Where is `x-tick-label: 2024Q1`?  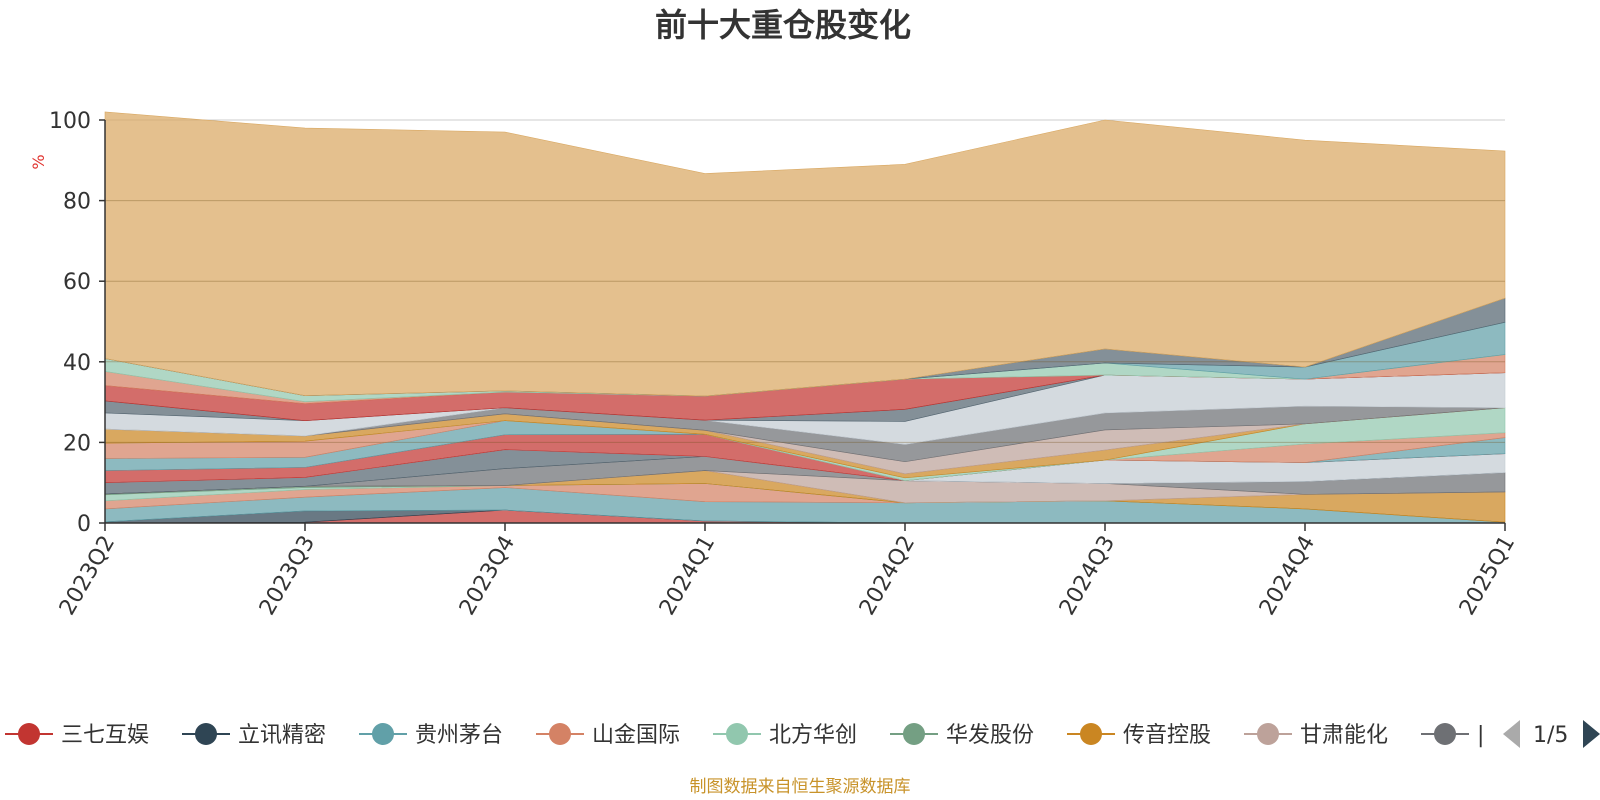 x-tick-label: 2024Q1 is located at coordinates (687, 576).